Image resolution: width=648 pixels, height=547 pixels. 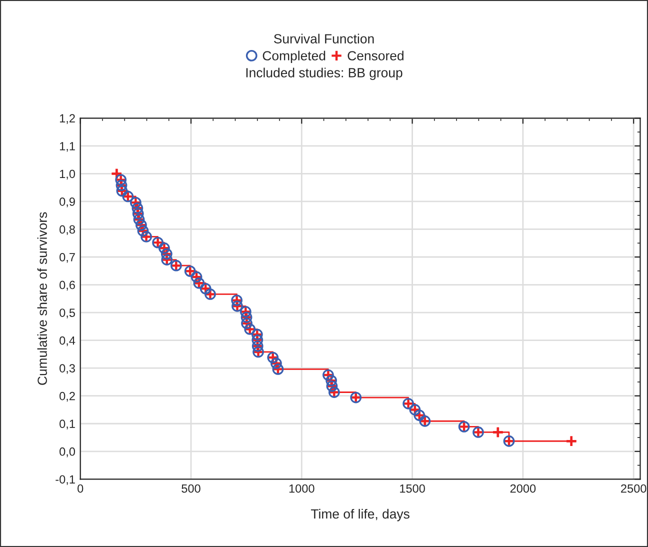 I want to click on chart-title: Survival Function, so click(x=324, y=39).